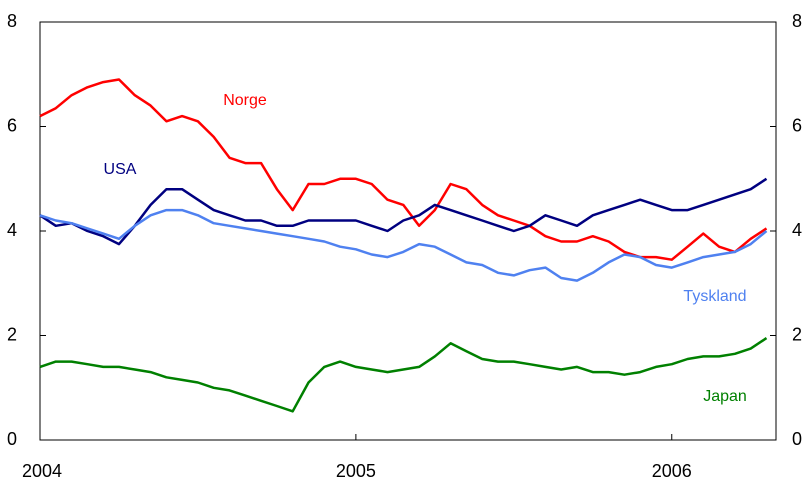  What do you see at coordinates (42, 471) in the screenshot?
I see `x-tick-label: 2004` at bounding box center [42, 471].